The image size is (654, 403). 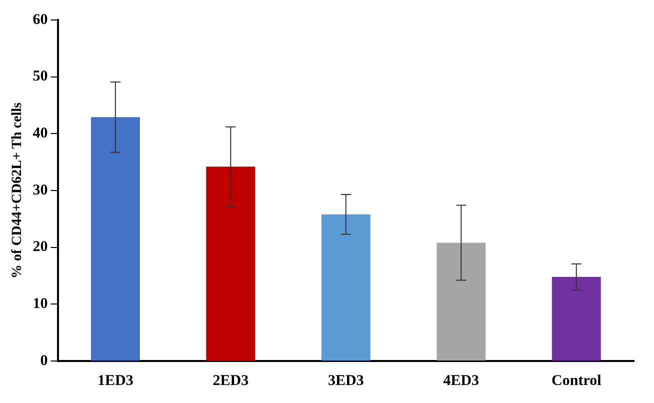 I want to click on y-tick-label: 60, so click(x=40, y=20).